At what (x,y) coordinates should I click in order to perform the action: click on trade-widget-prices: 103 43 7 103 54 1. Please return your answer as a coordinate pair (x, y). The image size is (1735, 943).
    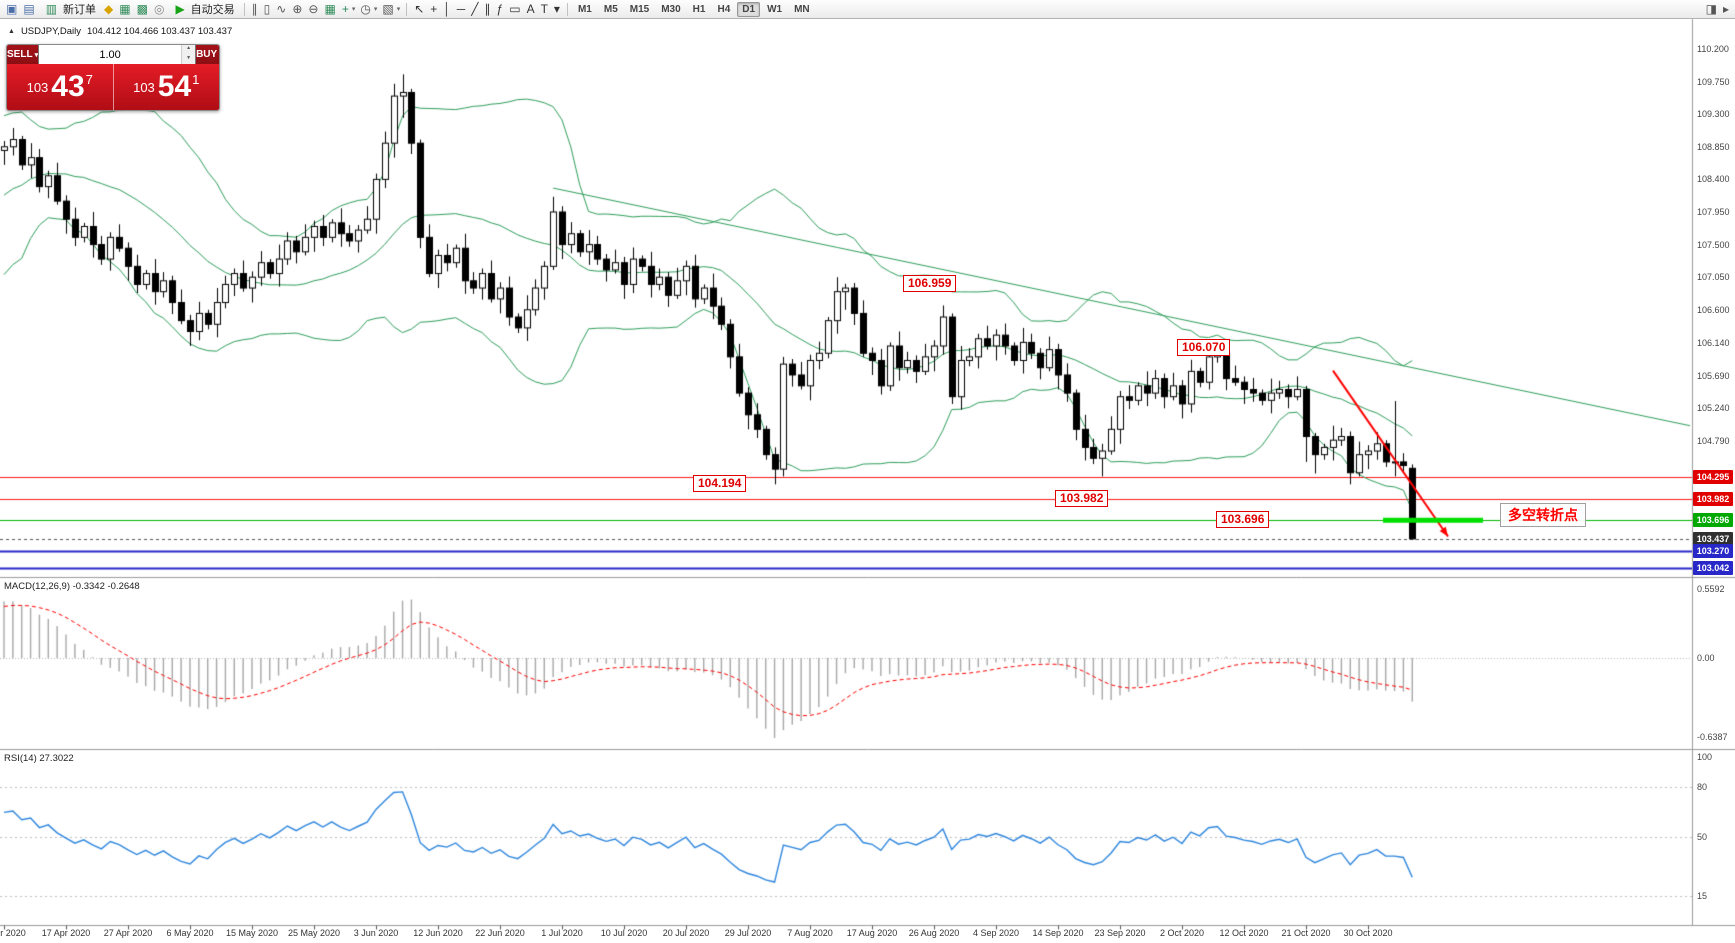
    Looking at the image, I should click on (113, 87).